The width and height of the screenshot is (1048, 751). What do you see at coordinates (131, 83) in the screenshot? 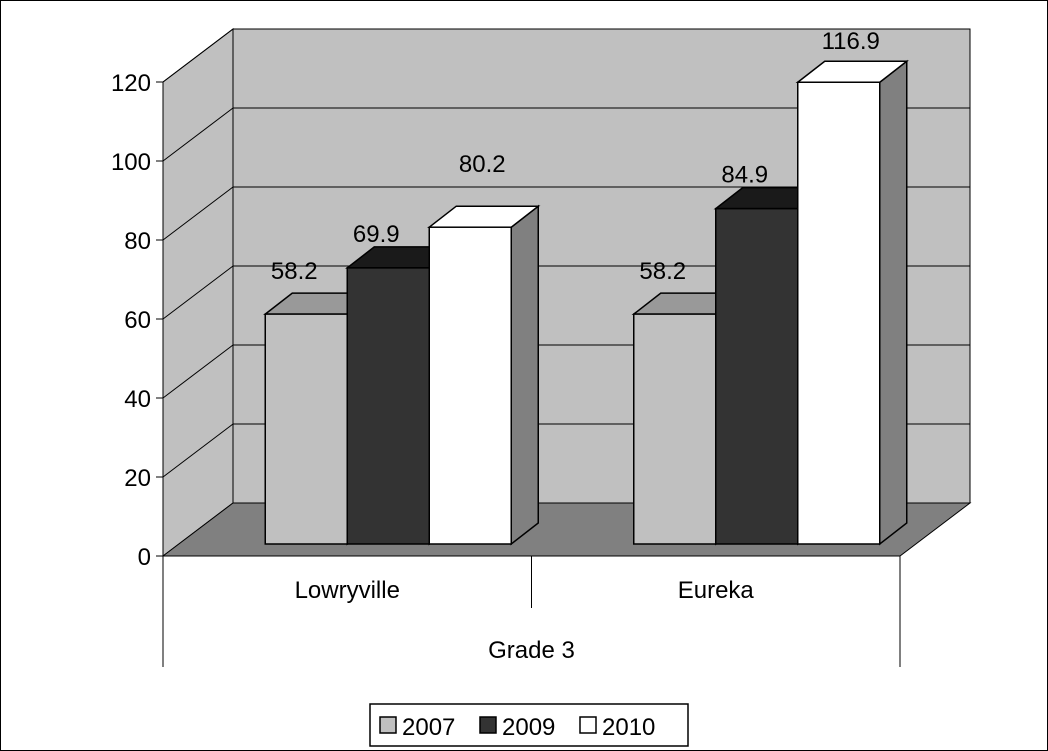
I see `y-tick-label: 120` at bounding box center [131, 83].